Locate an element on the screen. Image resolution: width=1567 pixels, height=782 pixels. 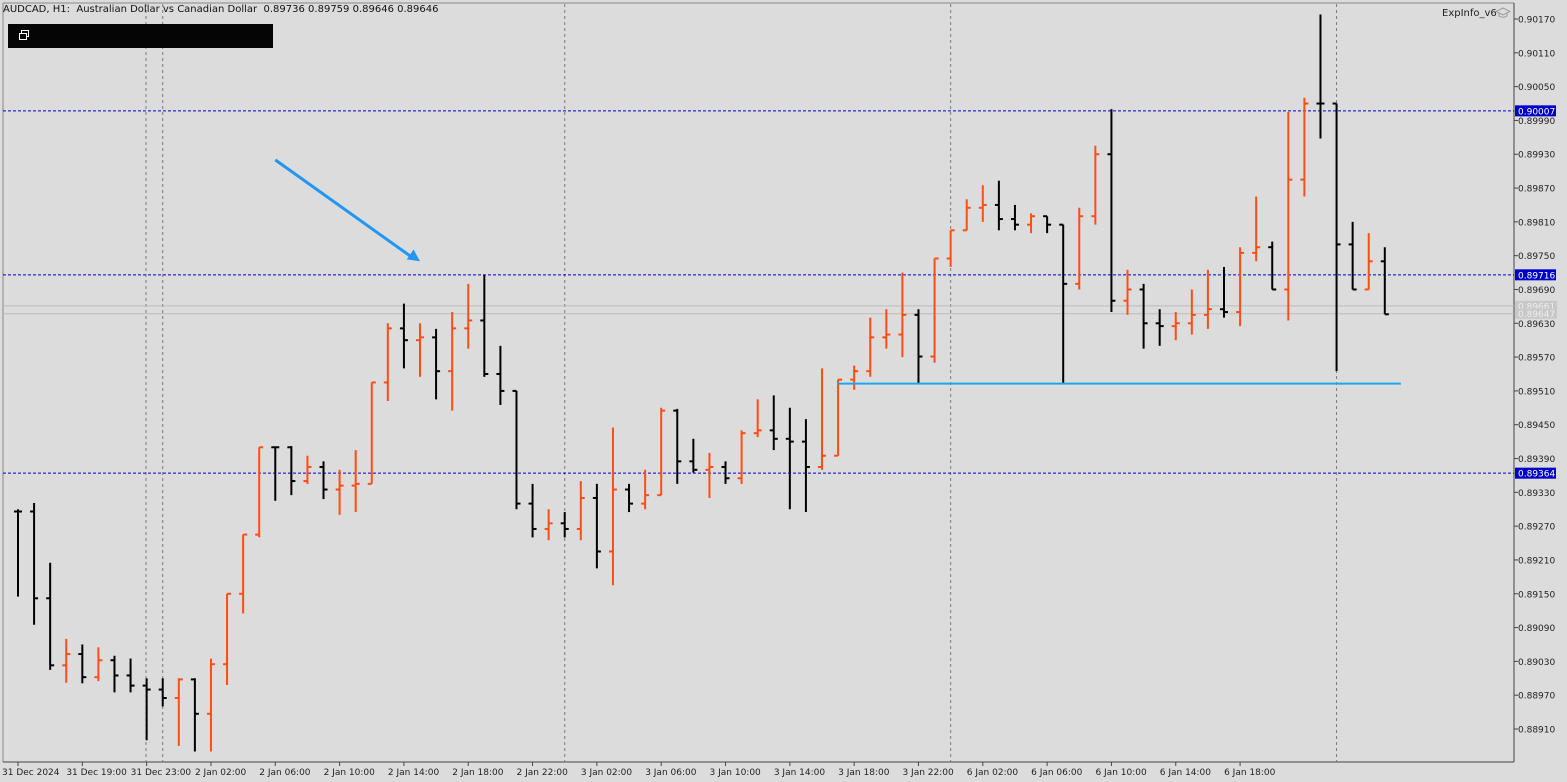
price-tick-label: 0.89450 is located at coordinates (1536, 426).